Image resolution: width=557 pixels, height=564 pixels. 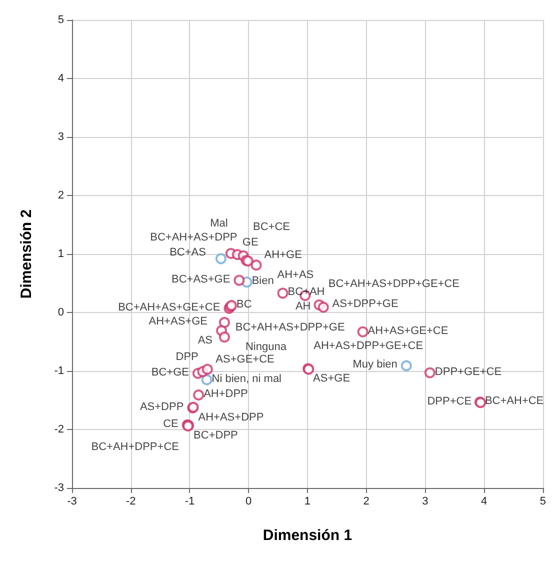 What do you see at coordinates (484, 502) in the screenshot?
I see `x-tick-label: 4` at bounding box center [484, 502].